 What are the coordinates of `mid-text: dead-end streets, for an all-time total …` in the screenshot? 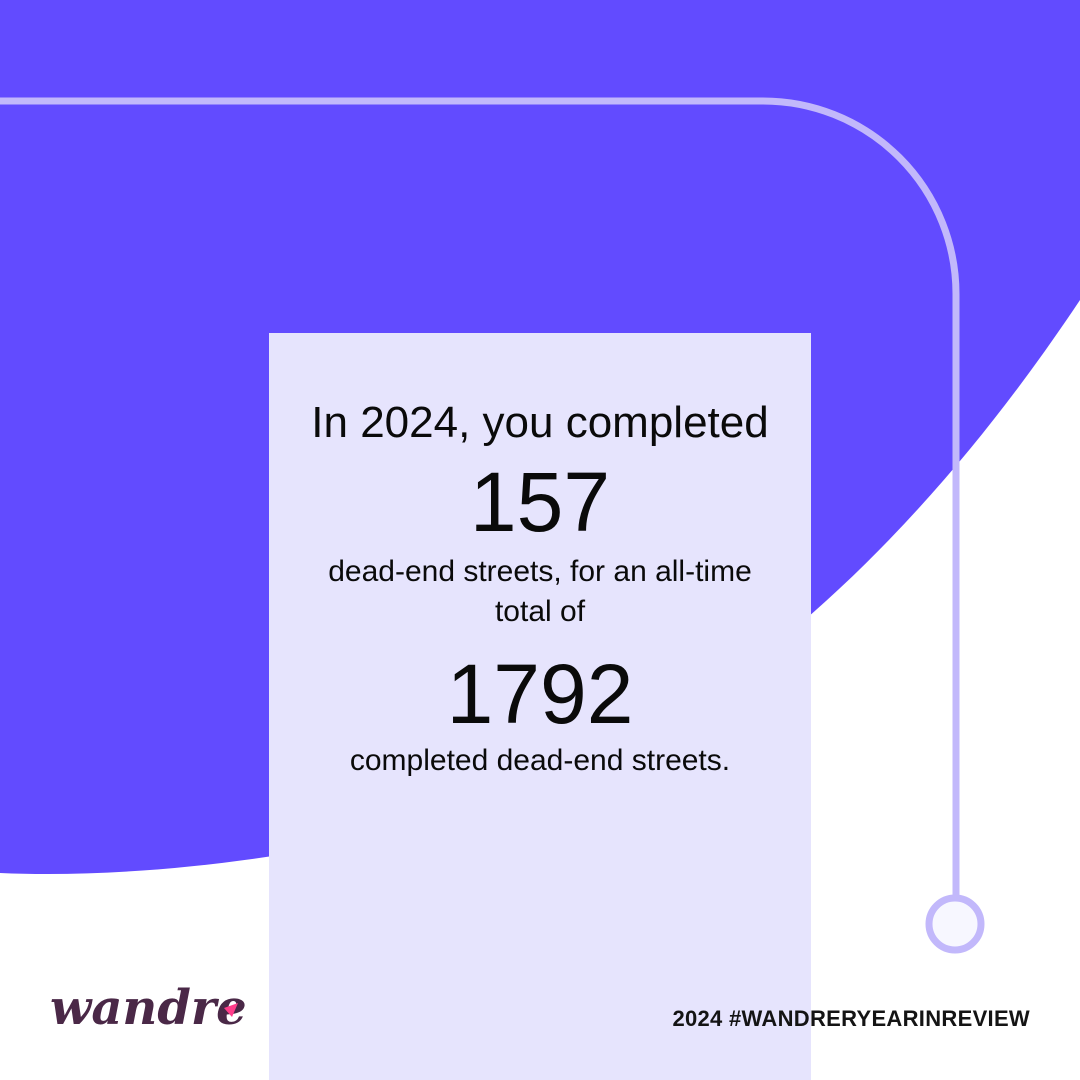 It's located at (540, 591).